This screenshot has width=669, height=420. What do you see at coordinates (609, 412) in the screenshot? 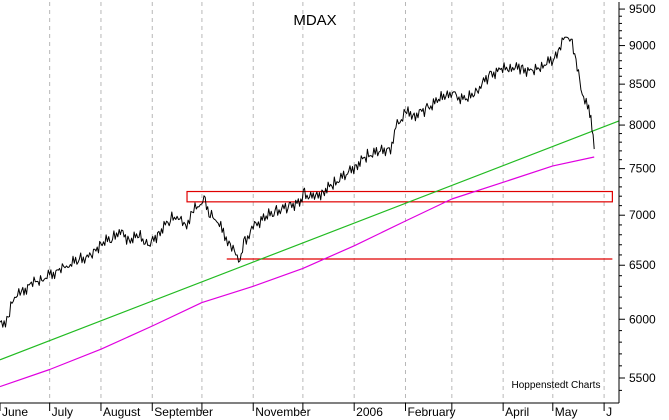
I see `x-tick-label: J` at bounding box center [609, 412].